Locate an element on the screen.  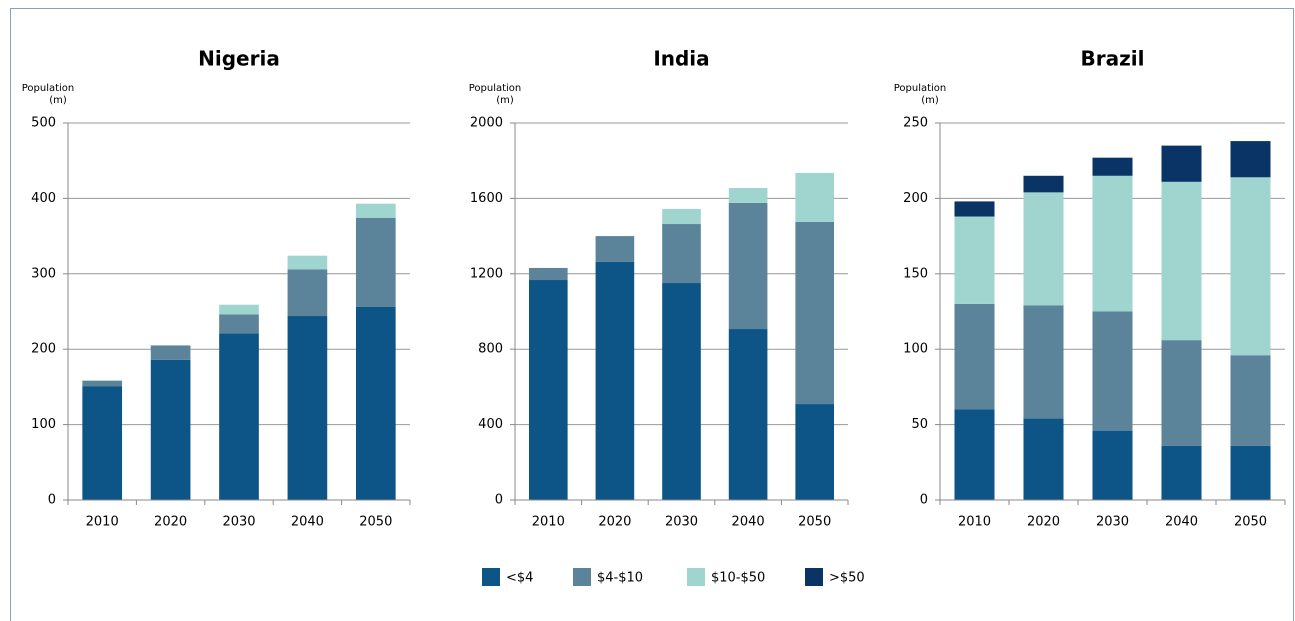
y-tick-label: 250 is located at coordinates (915, 123).